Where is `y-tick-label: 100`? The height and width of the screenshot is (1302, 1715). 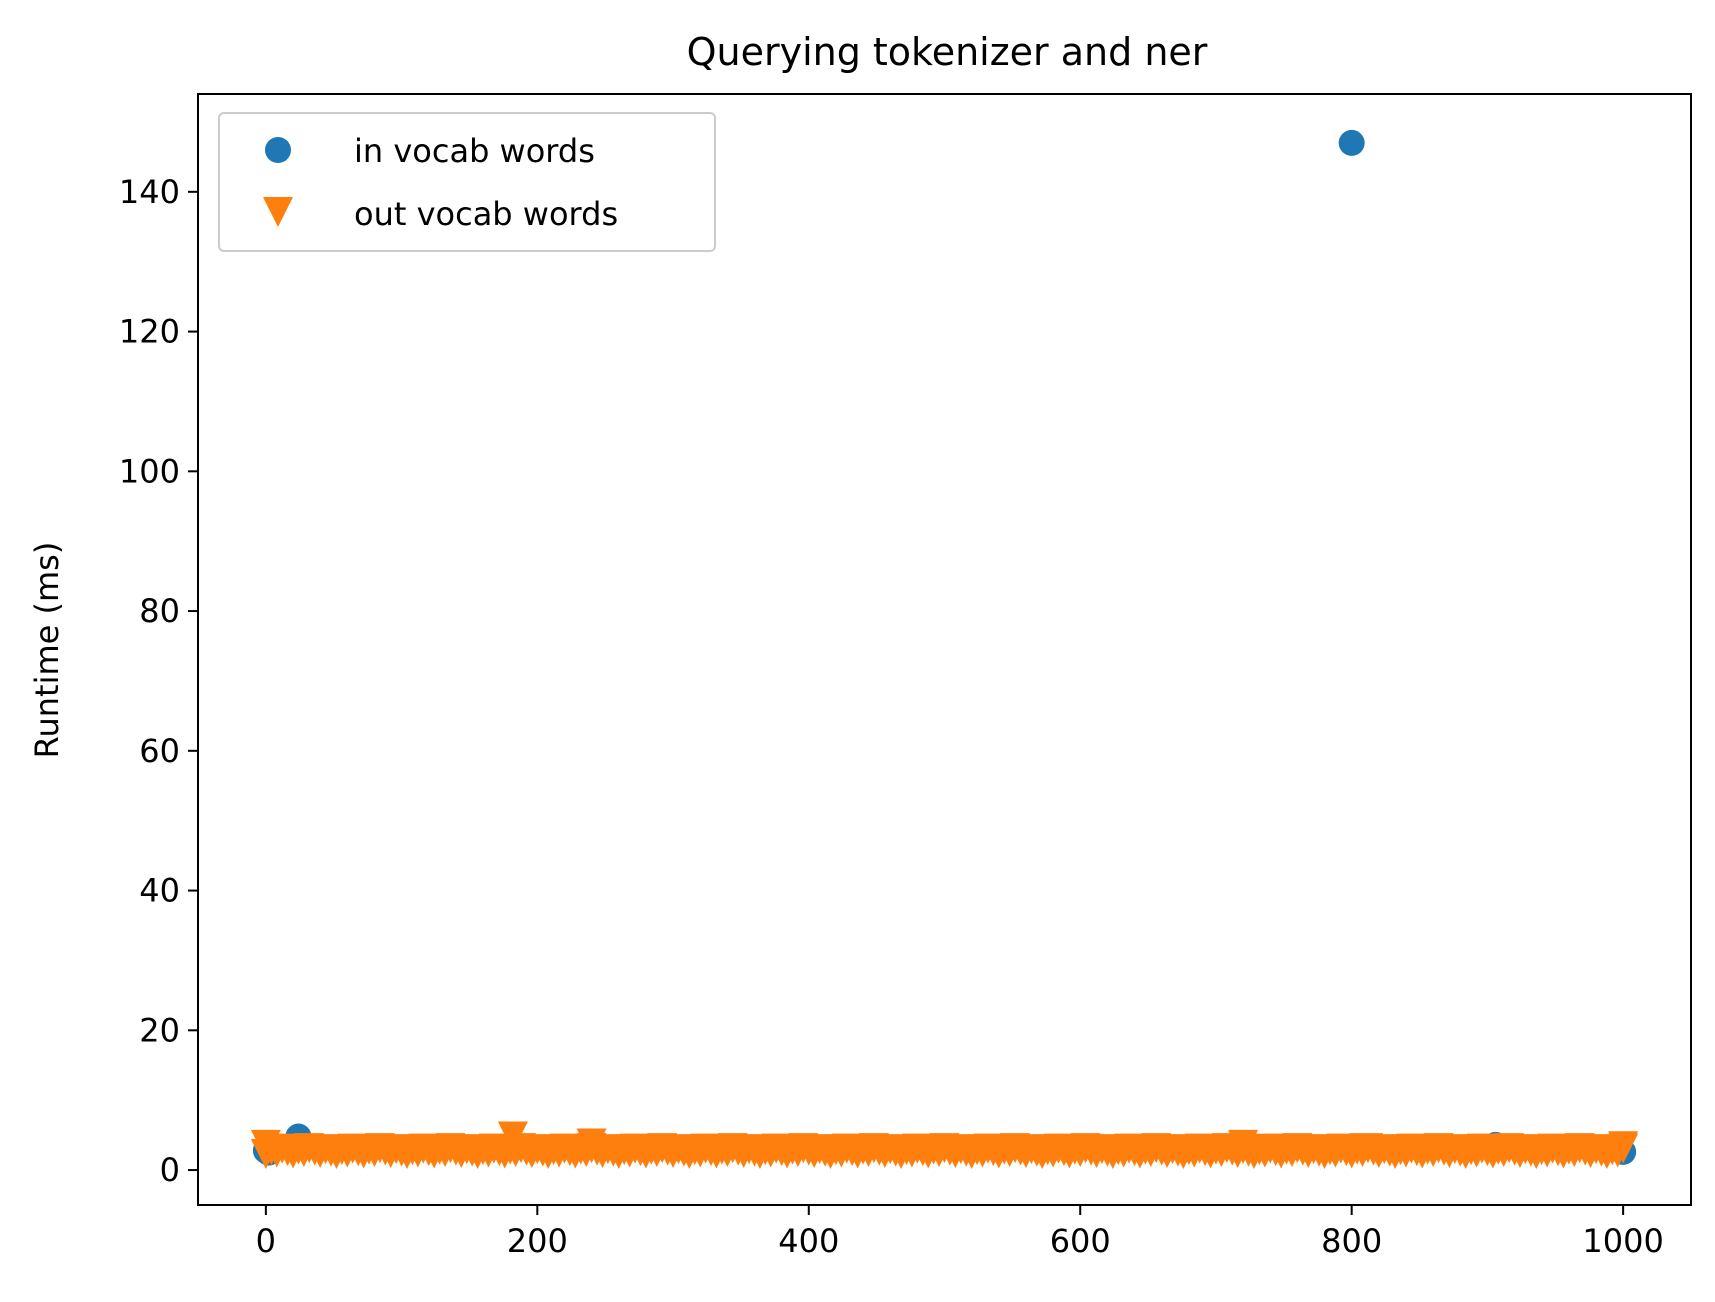 y-tick-label: 100 is located at coordinates (149, 471).